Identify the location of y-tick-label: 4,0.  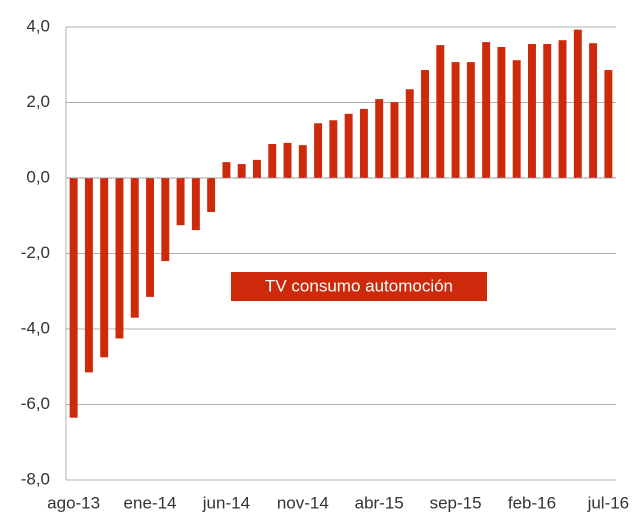
(38, 25).